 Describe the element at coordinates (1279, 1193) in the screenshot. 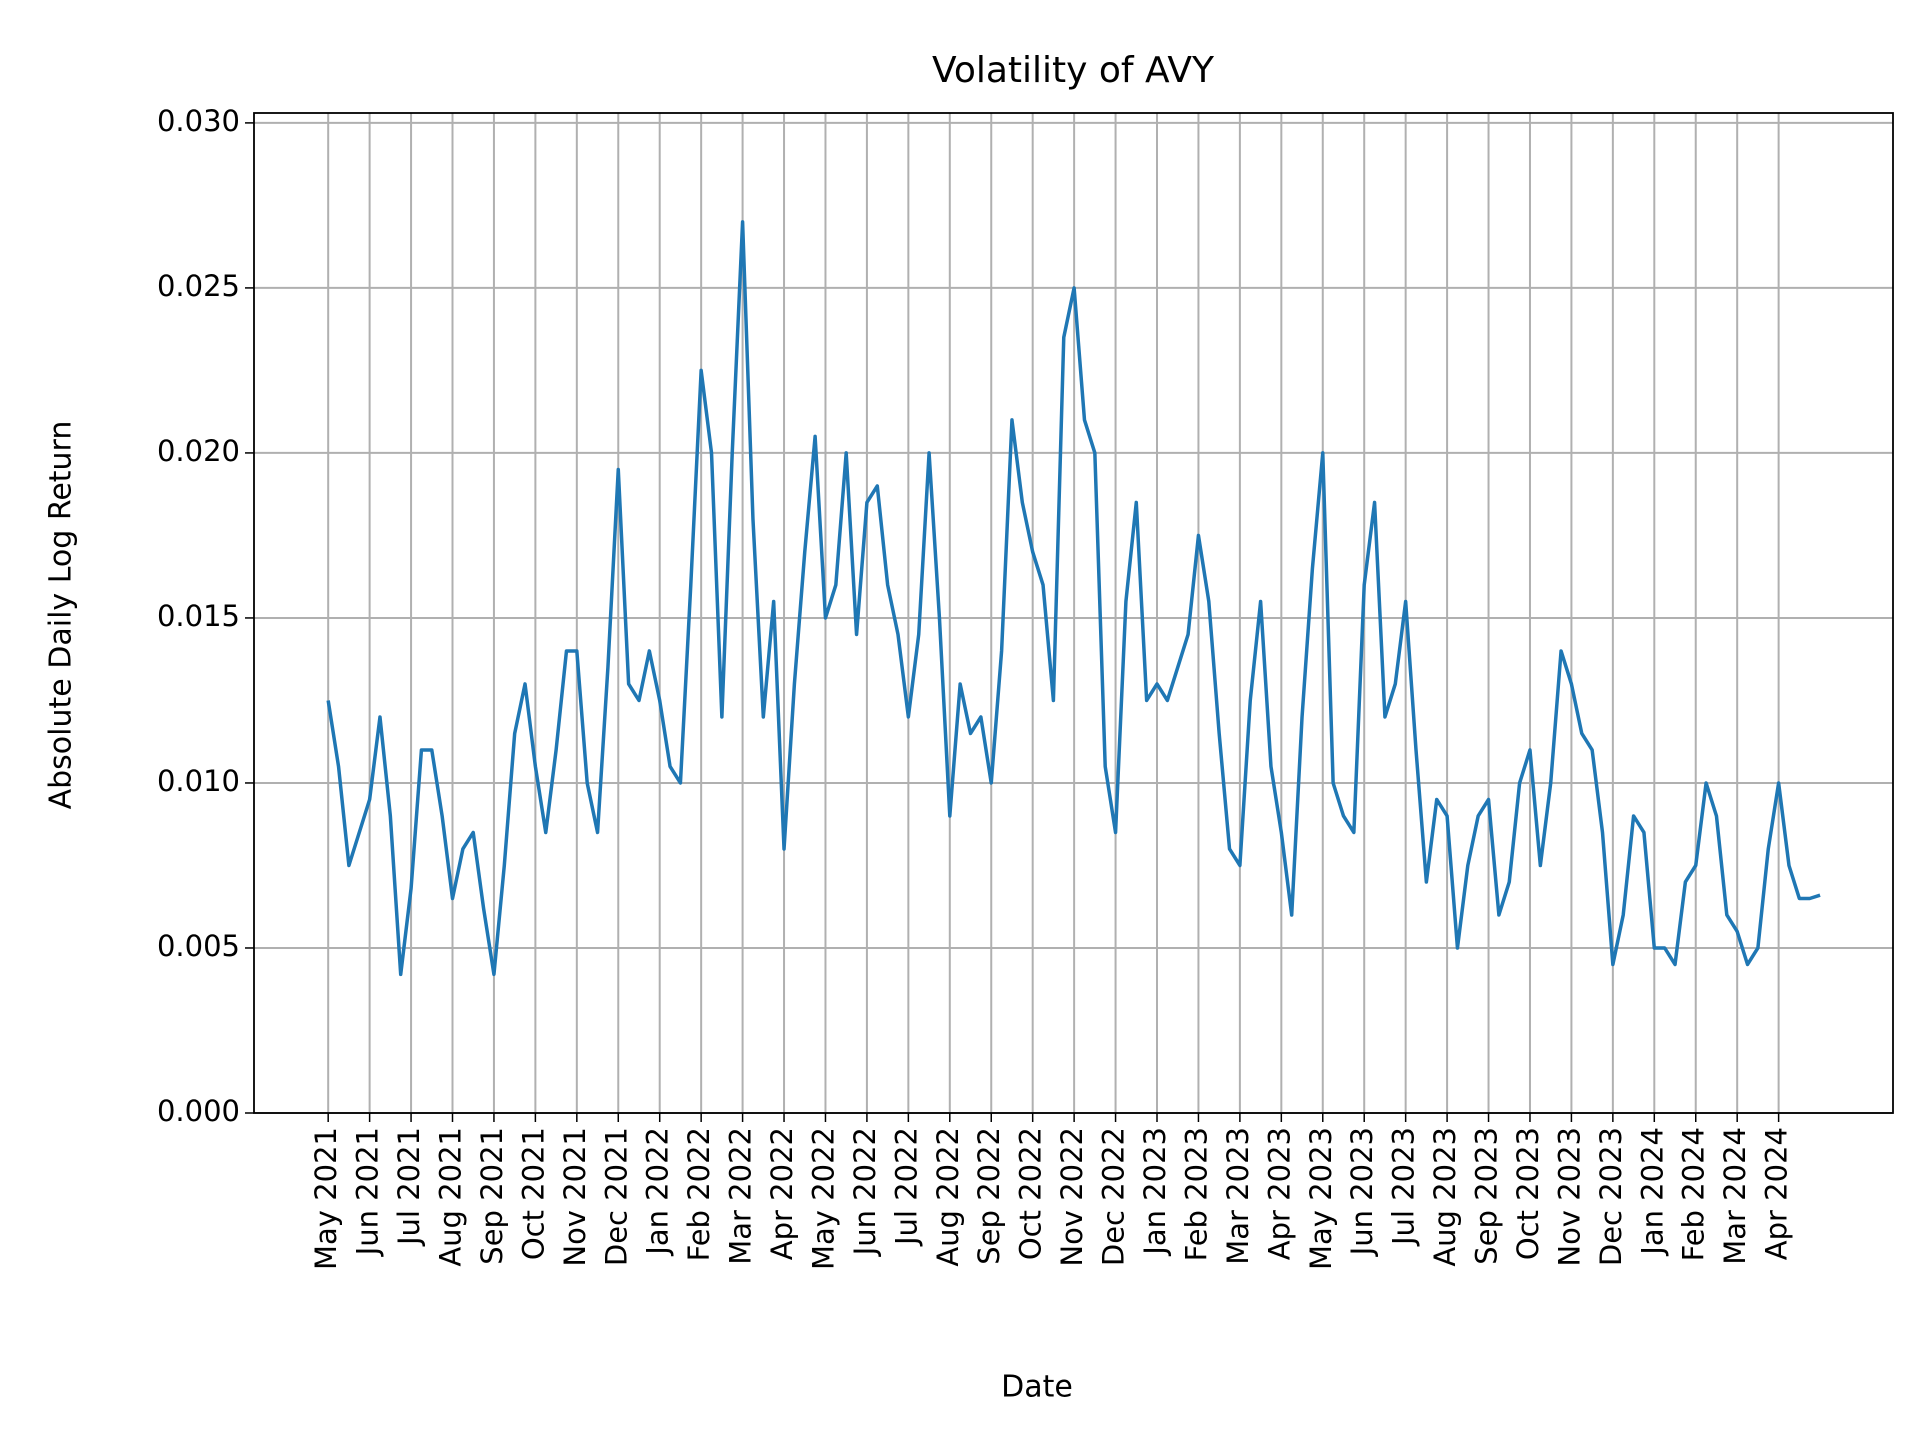

I see `x-tick-label: Apr 2023` at that location.